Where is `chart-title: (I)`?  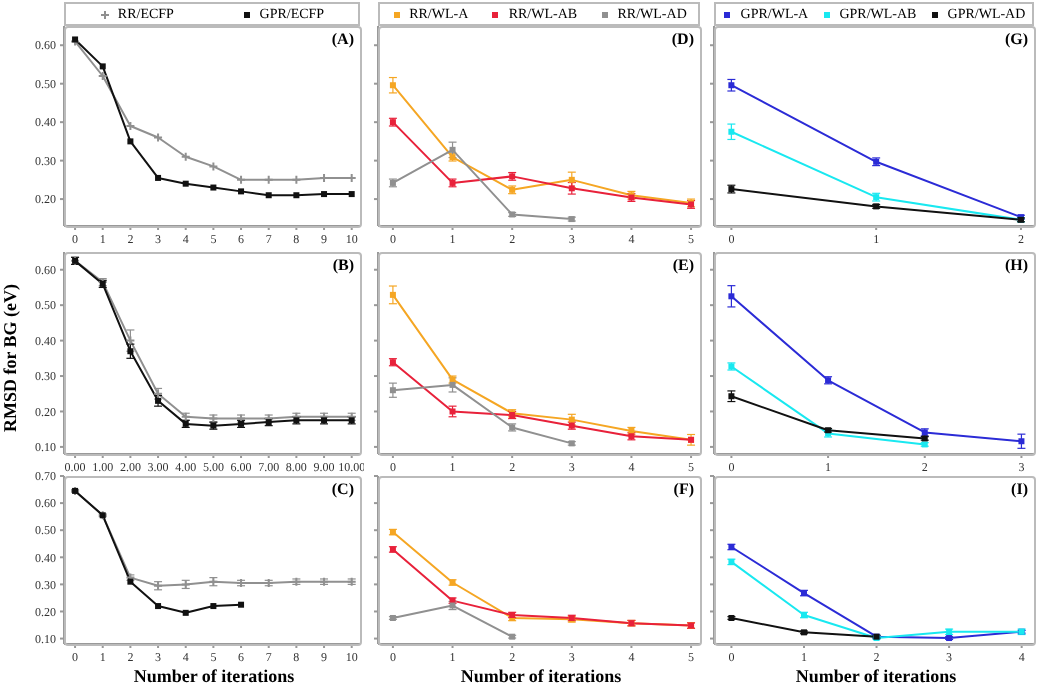
chart-title: (I) is located at coordinates (1019, 489).